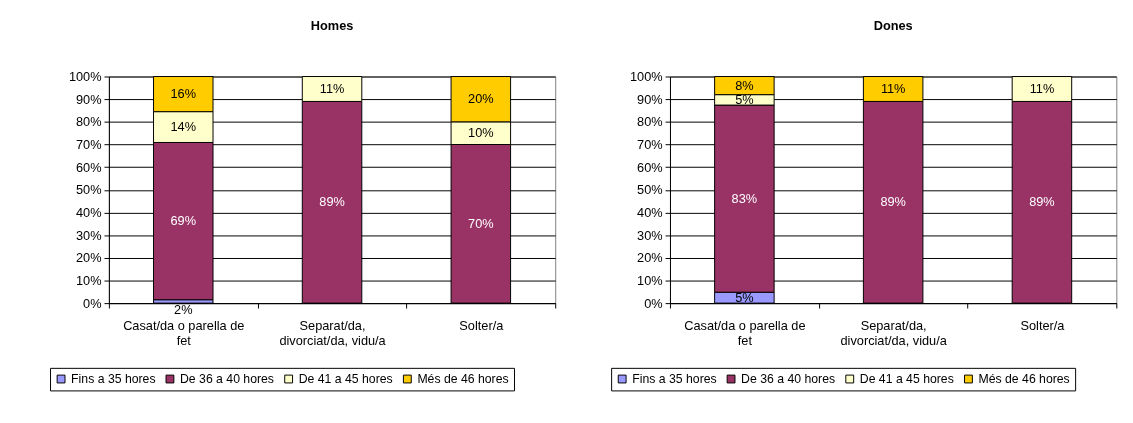 This screenshot has width=1133, height=423. What do you see at coordinates (183, 126) in the screenshot?
I see `data-label: 14%` at bounding box center [183, 126].